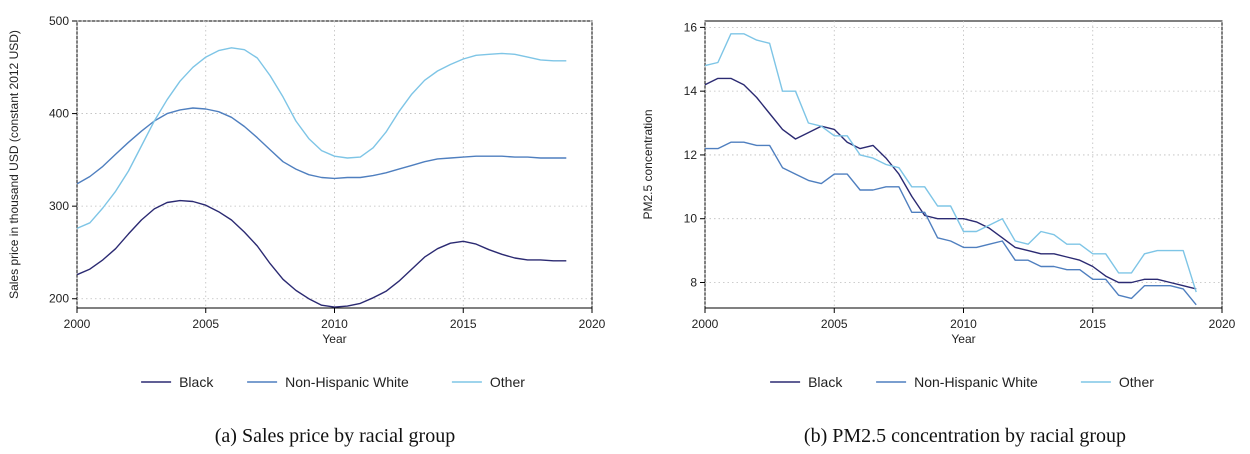 This screenshot has height=454, width=1250. Describe the element at coordinates (691, 219) in the screenshot. I see `y-tick-label: 10` at that location.